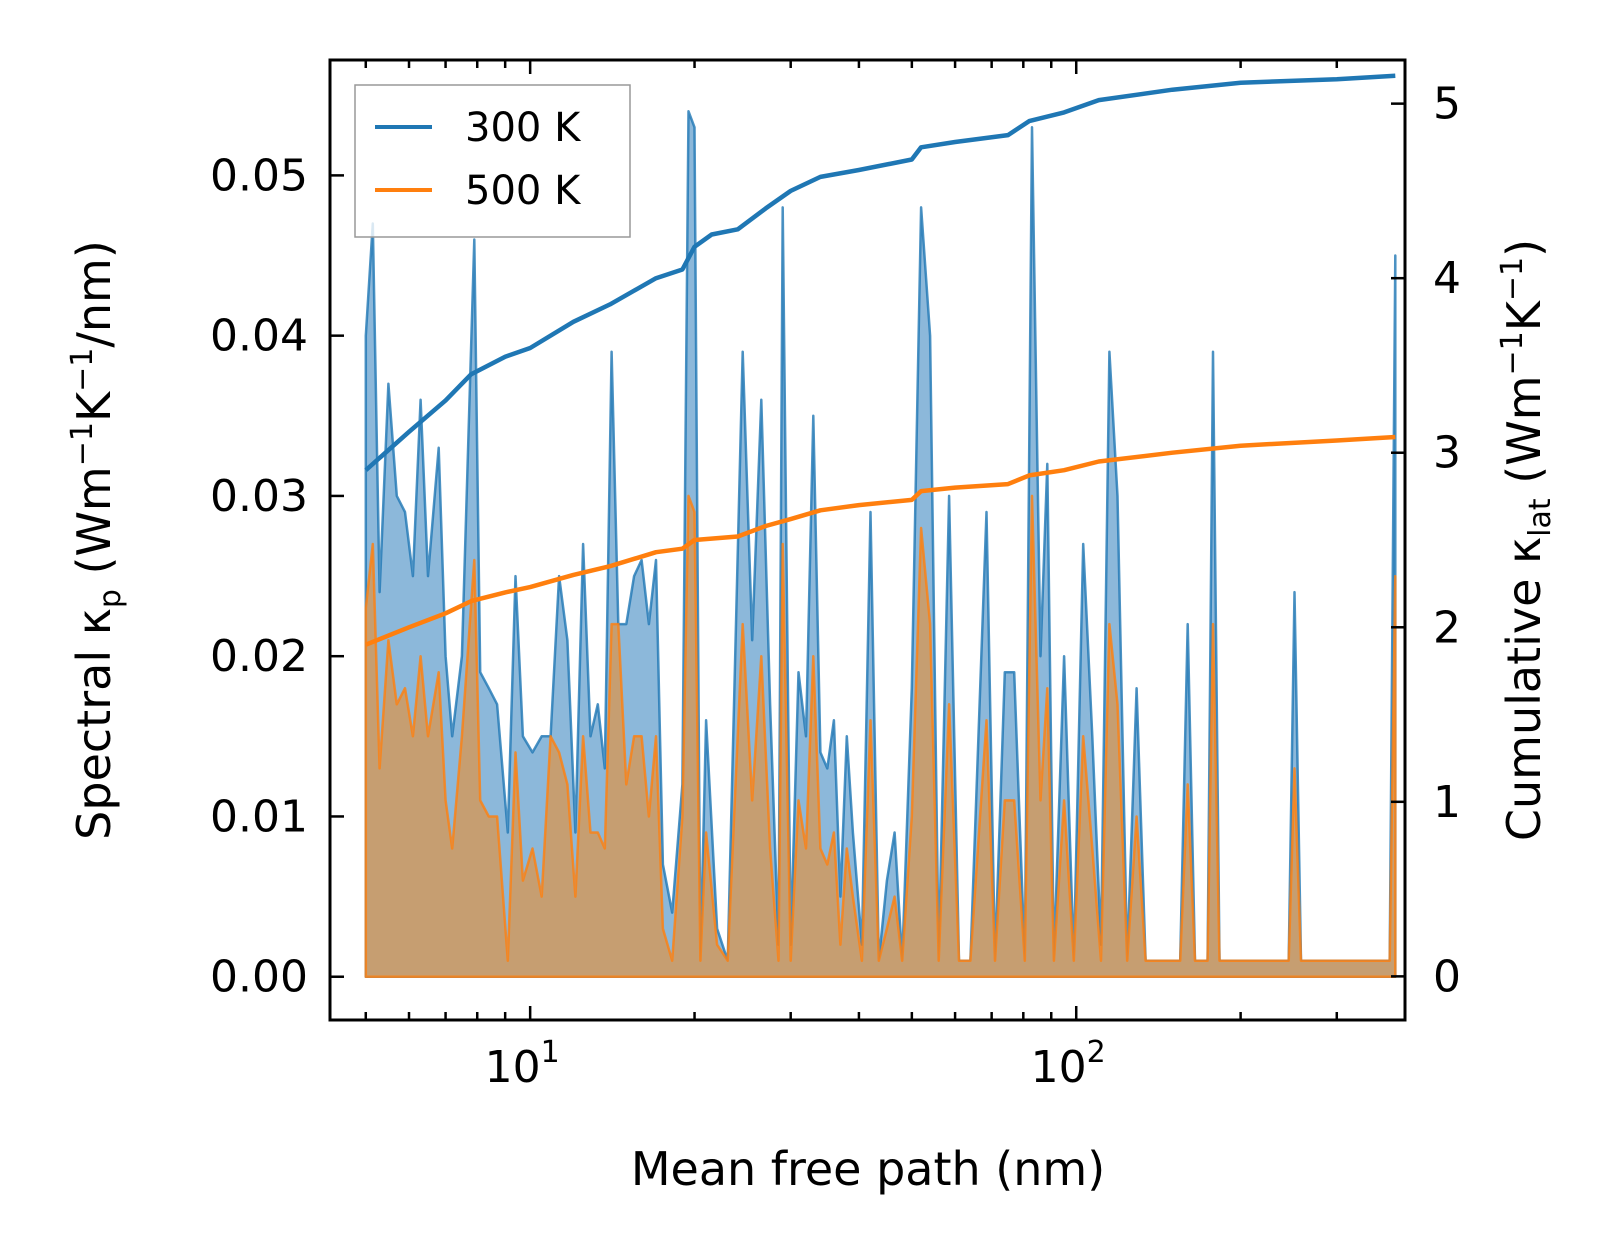 This screenshot has height=1254, width=1623. Describe the element at coordinates (1512, 353) in the screenshot. I see `right-y-title-sup-a: −1` at that location.